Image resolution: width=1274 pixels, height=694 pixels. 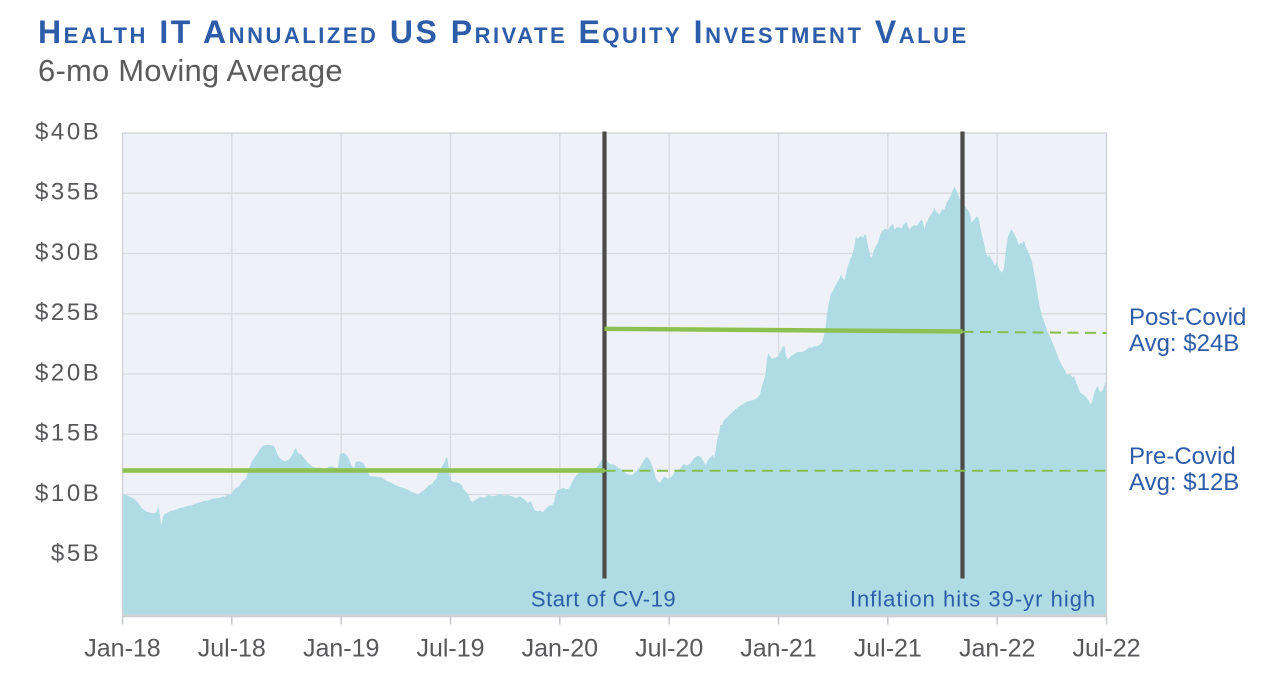 I want to click on svg-text: Jul-22, so click(x=1106, y=649).